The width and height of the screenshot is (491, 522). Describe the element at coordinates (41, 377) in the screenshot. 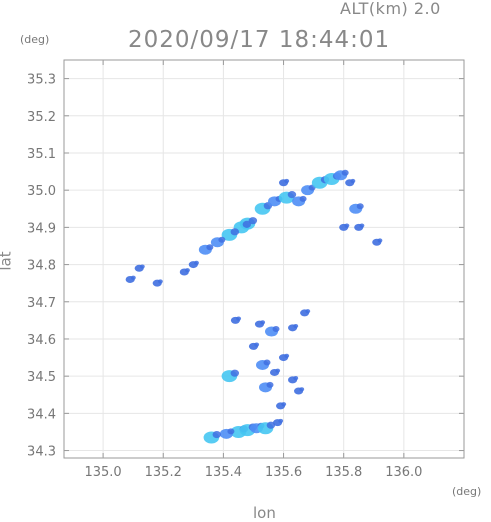

I see `y-tick-label: 34.5` at that location.